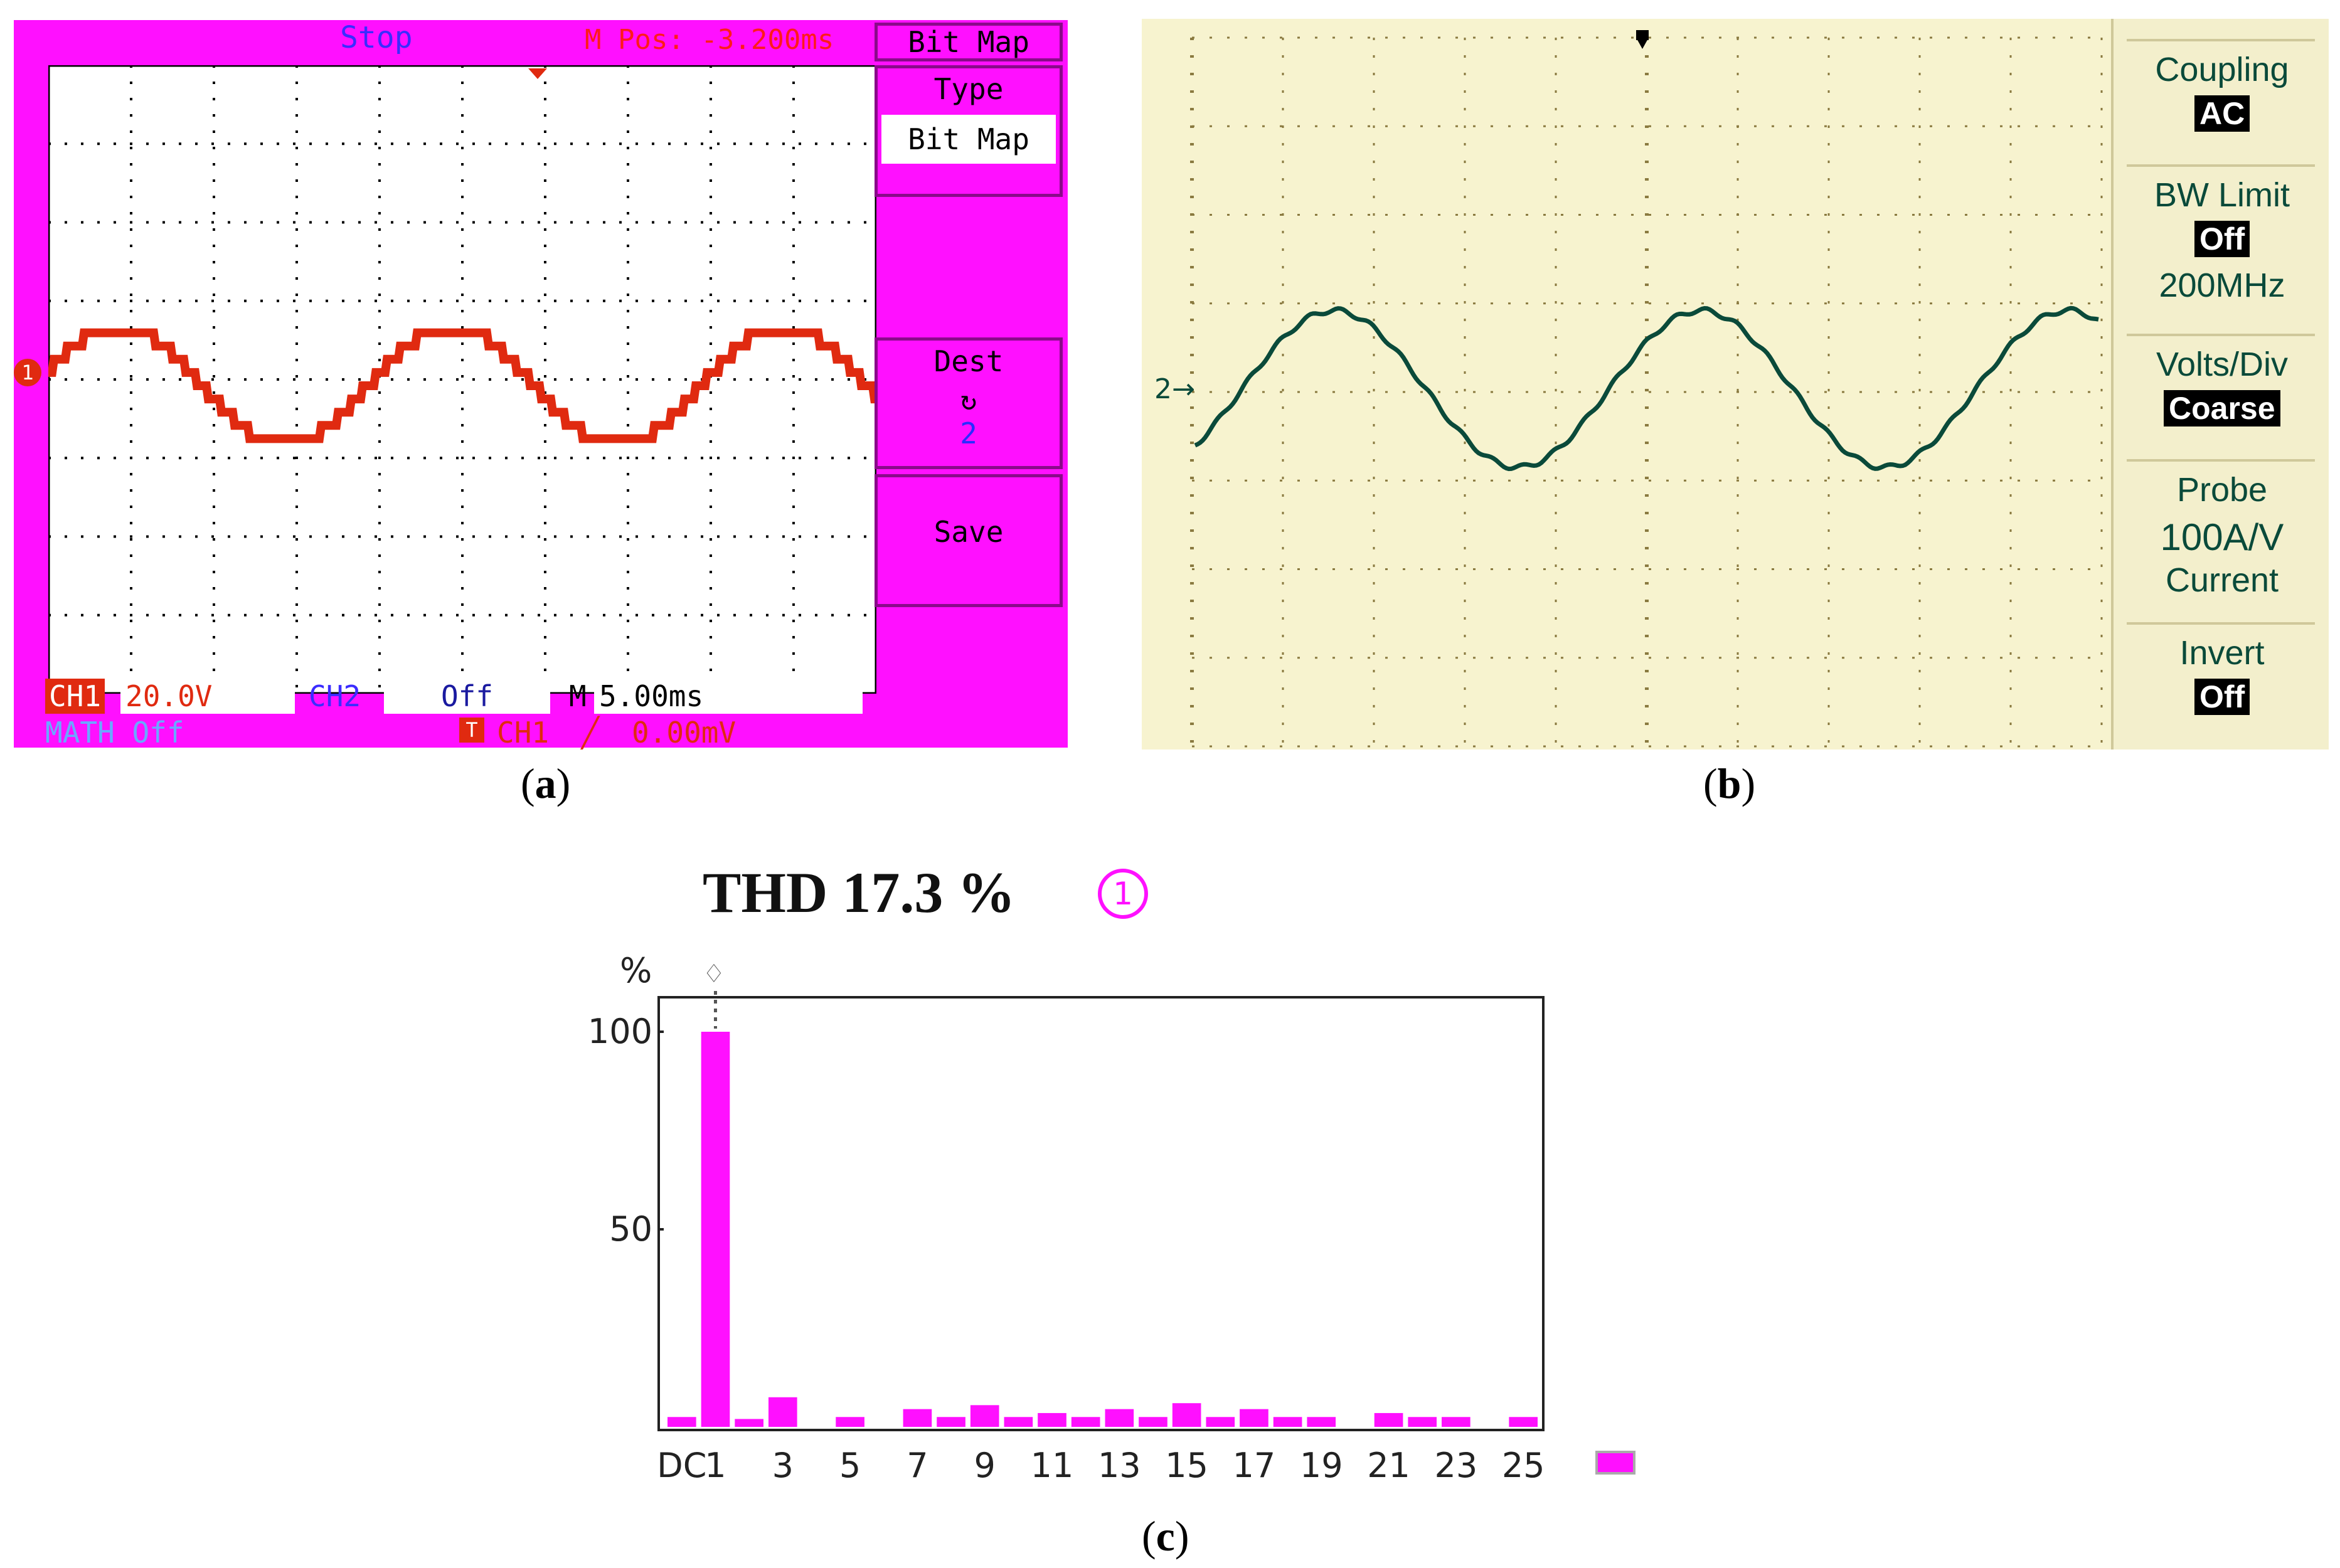 The image size is (2340, 1568). What do you see at coordinates (1123, 894) in the screenshot?
I see `channel-badge: 1` at bounding box center [1123, 894].